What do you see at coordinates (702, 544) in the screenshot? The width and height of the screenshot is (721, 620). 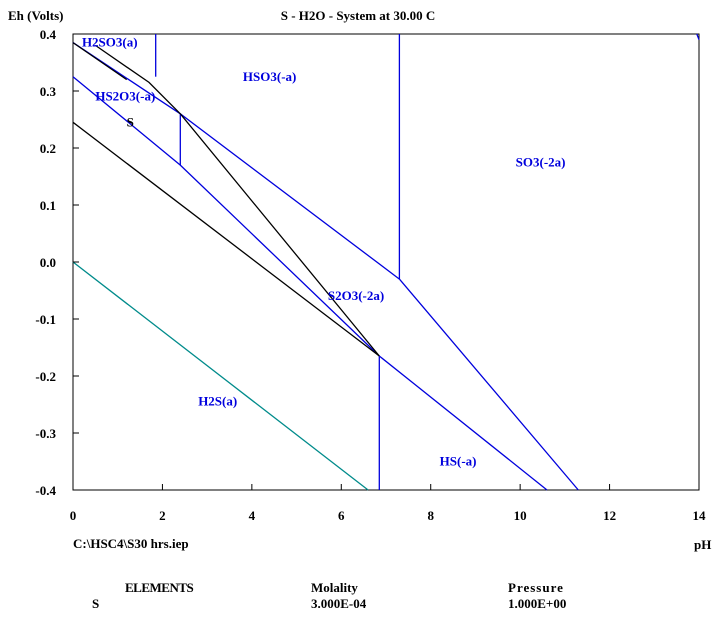 I see `x-axis-label: pH` at bounding box center [702, 544].